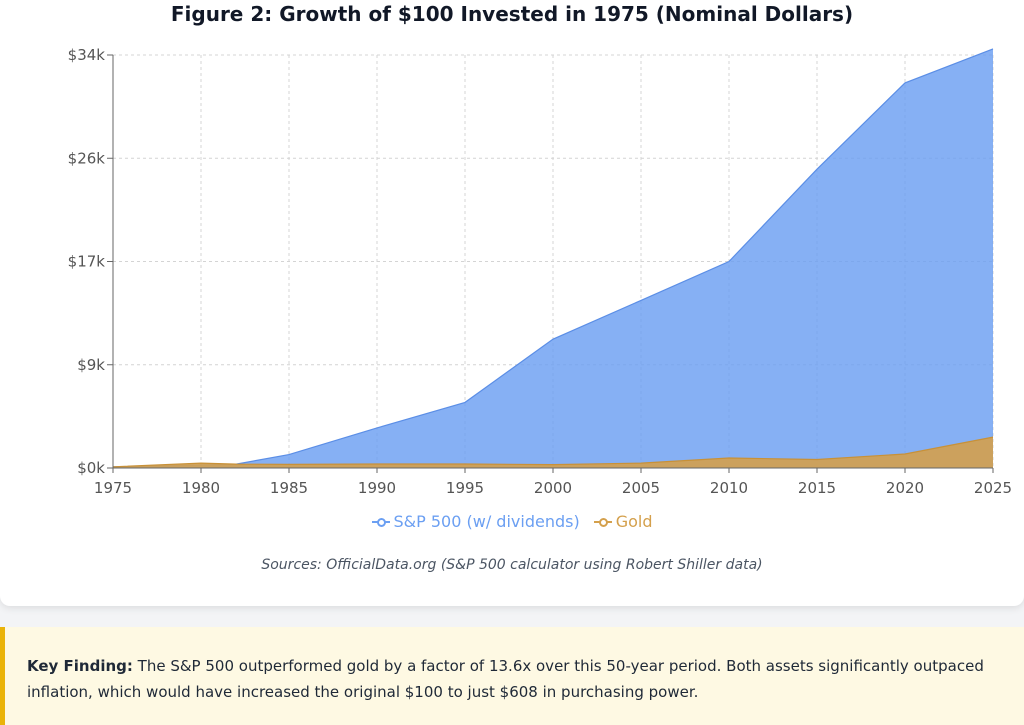 The height and width of the screenshot is (725, 1024). What do you see at coordinates (993, 488) in the screenshot?
I see `x-tick-label: 2025` at bounding box center [993, 488].